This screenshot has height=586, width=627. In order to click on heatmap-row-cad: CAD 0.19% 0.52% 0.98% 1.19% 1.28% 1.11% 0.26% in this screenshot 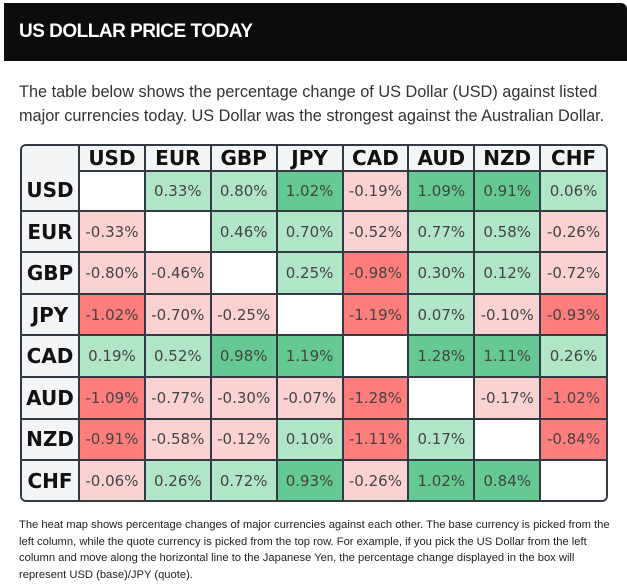, I will do `click(314, 356)`.